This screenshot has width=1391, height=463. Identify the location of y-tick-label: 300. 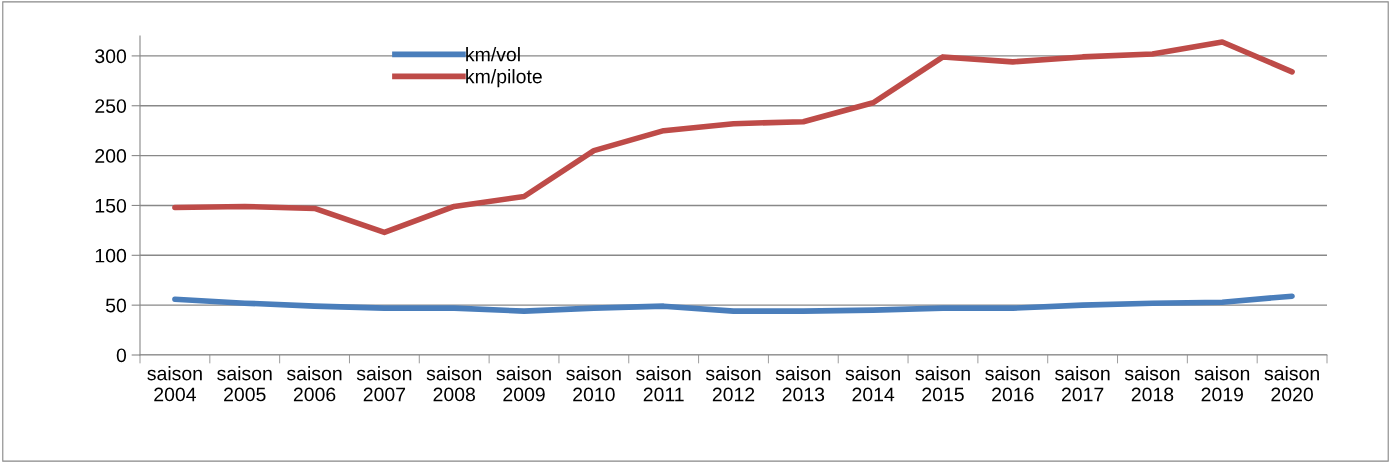
(111, 56).